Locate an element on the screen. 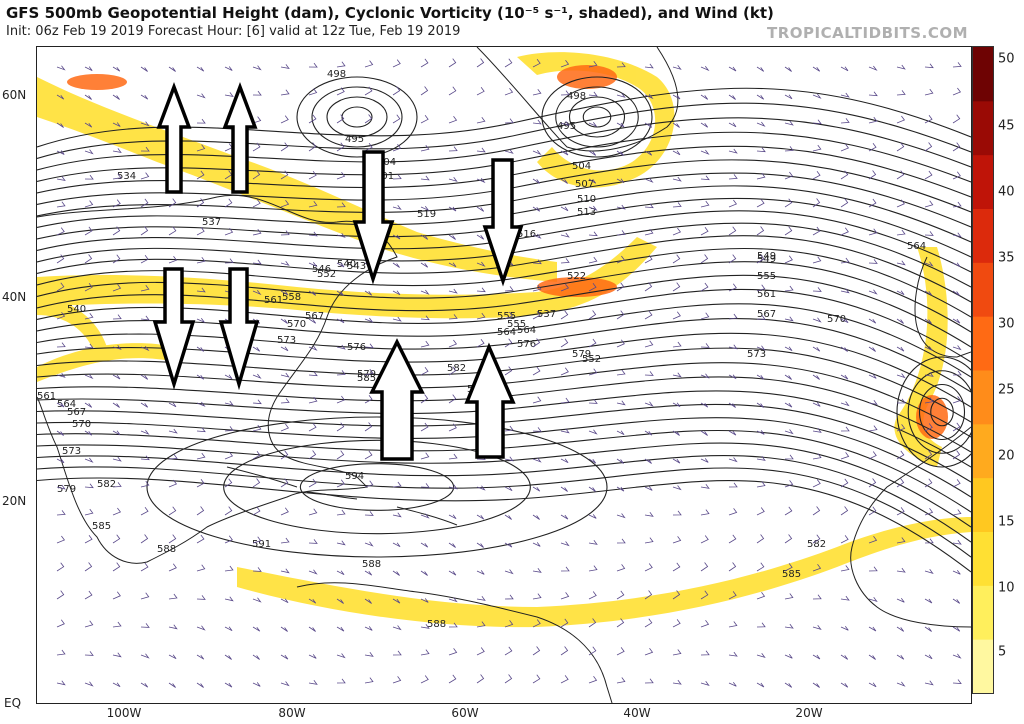 The image size is (1024, 724). contour-label: 498 is located at coordinates (336, 74).